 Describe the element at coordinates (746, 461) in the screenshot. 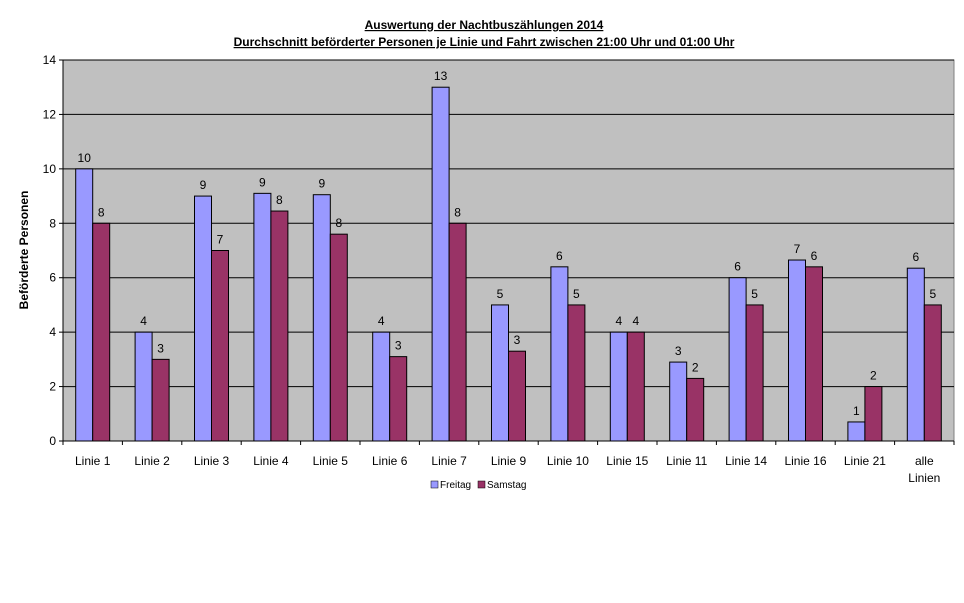

I see `x-tick-label-linie-14: Linie 14` at that location.